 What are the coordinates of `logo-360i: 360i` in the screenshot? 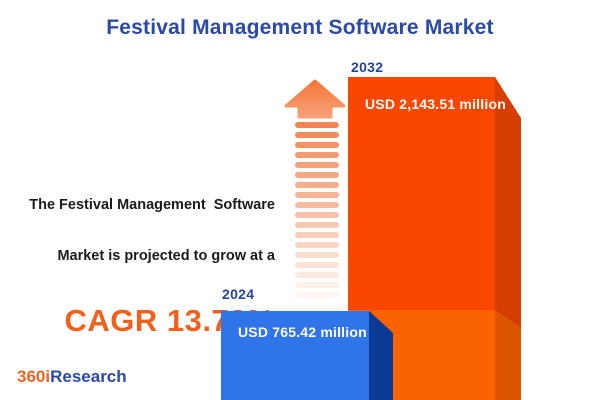 It's located at (34, 376).